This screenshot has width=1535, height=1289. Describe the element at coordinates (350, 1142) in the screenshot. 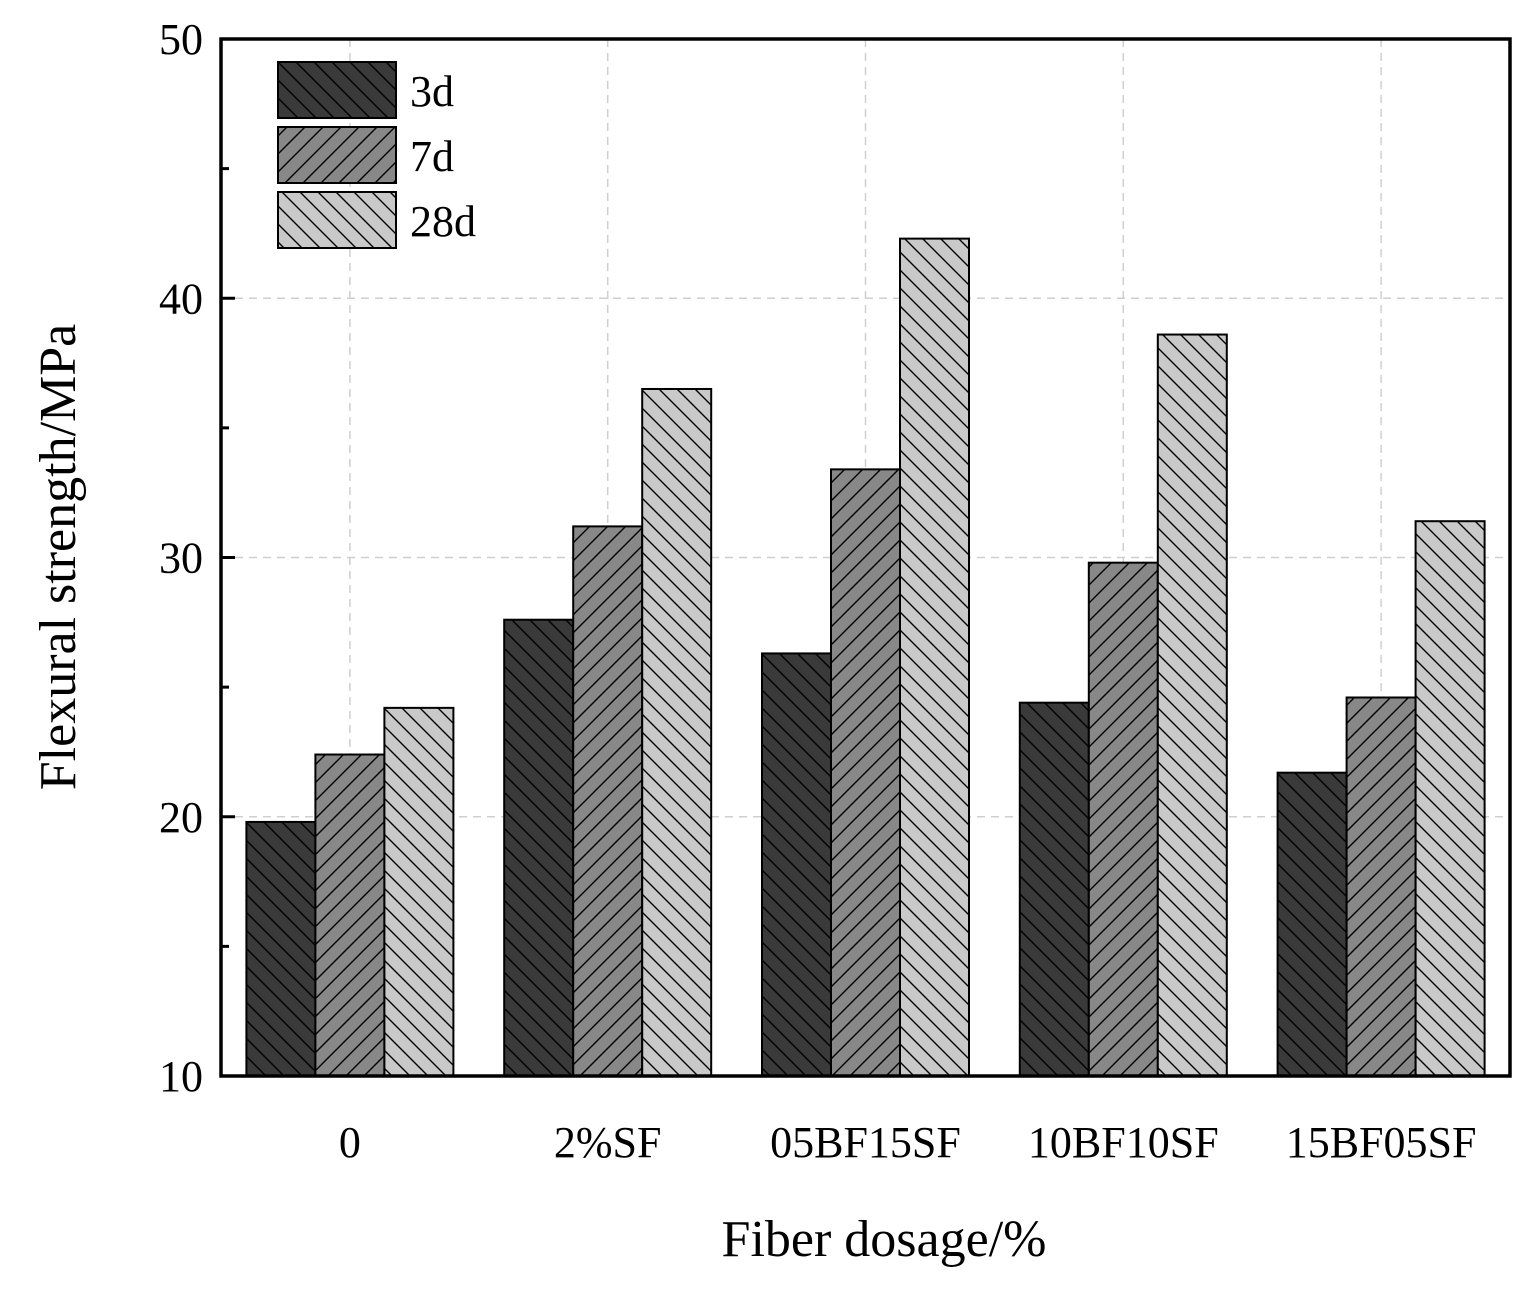

I see `x-tick-label: 0` at that location.